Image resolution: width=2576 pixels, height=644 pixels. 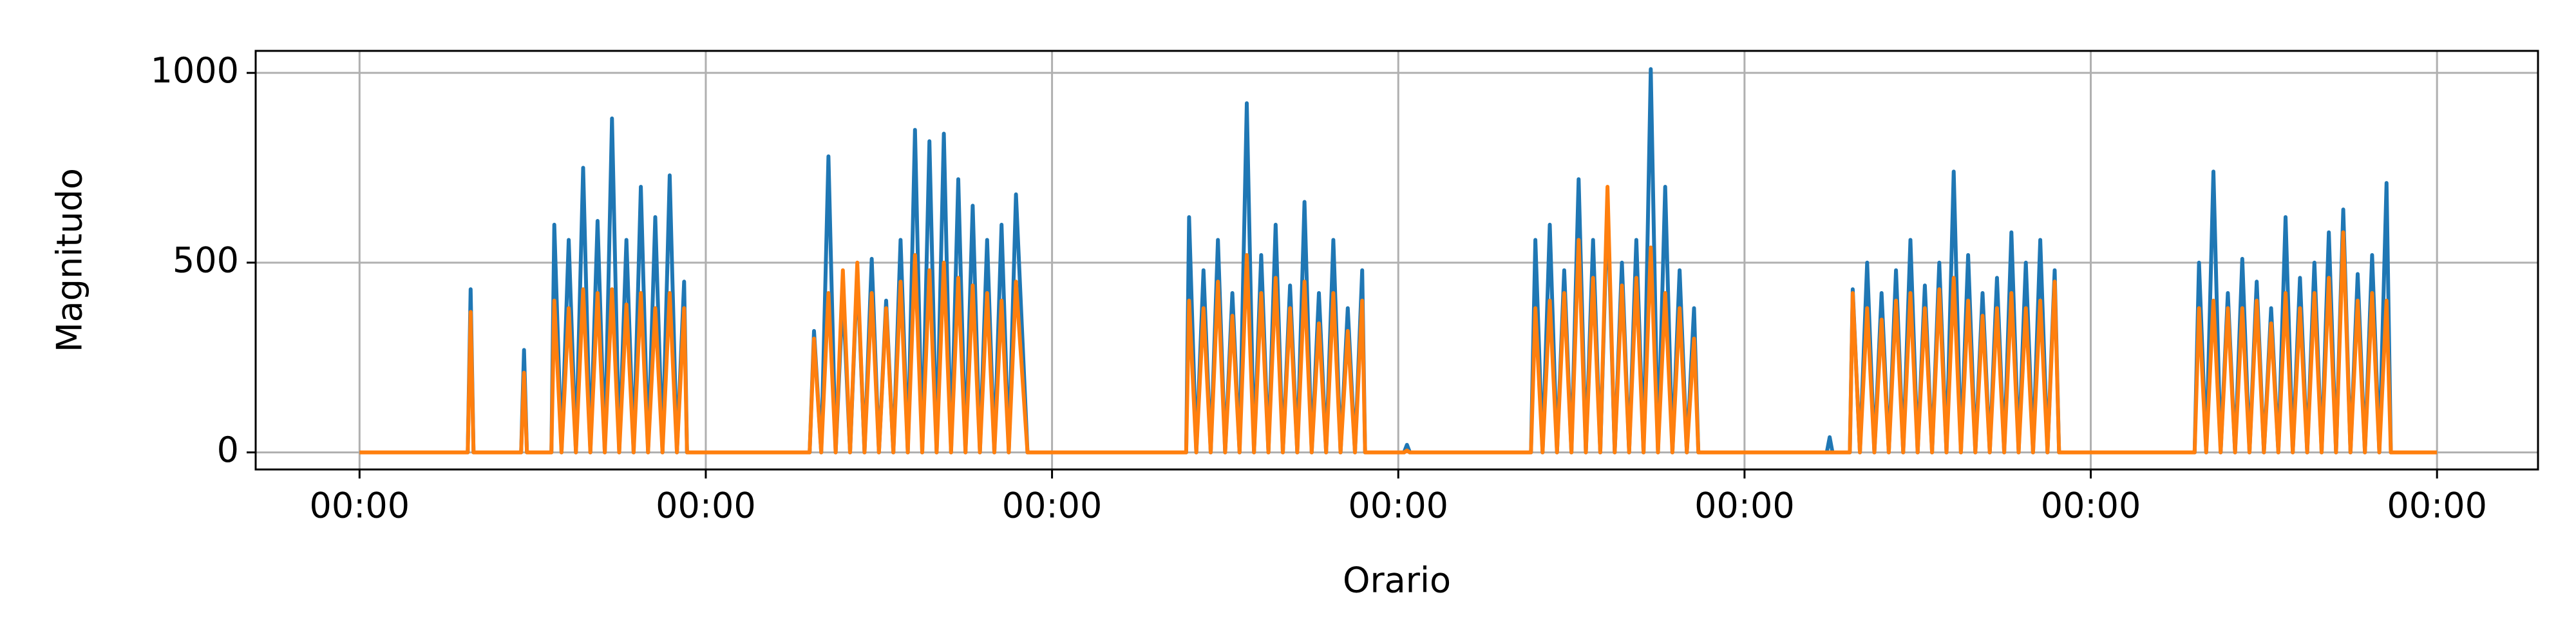 What do you see at coordinates (195, 70) in the screenshot?
I see `y-tick-label: 1000` at bounding box center [195, 70].